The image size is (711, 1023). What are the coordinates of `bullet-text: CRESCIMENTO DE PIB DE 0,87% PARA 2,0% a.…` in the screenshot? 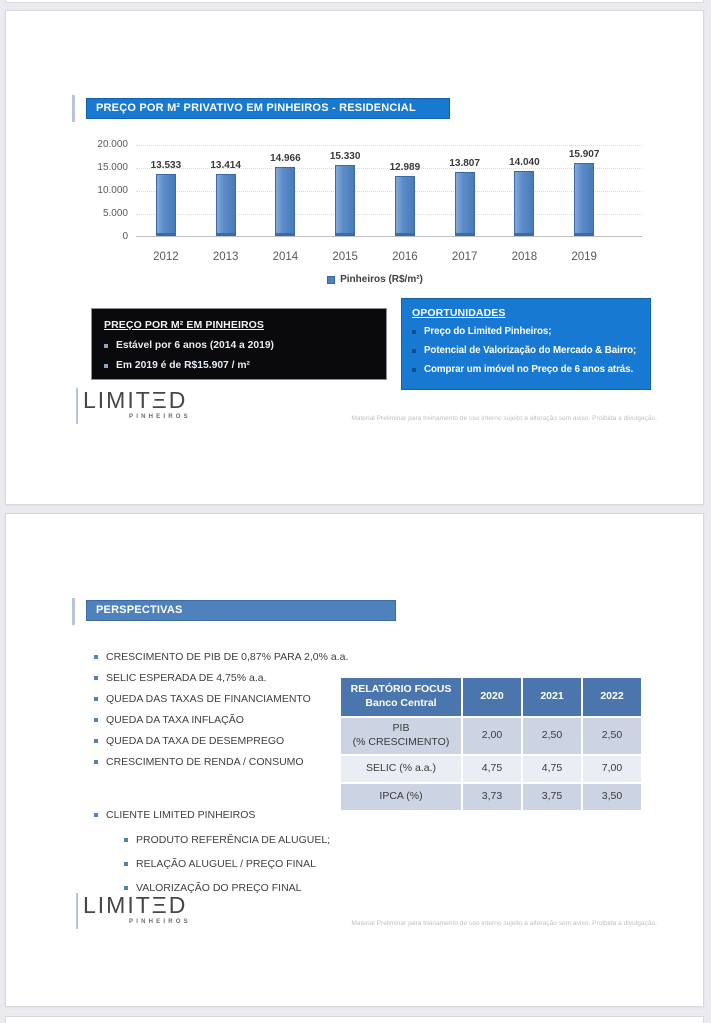 It's located at (227, 657).